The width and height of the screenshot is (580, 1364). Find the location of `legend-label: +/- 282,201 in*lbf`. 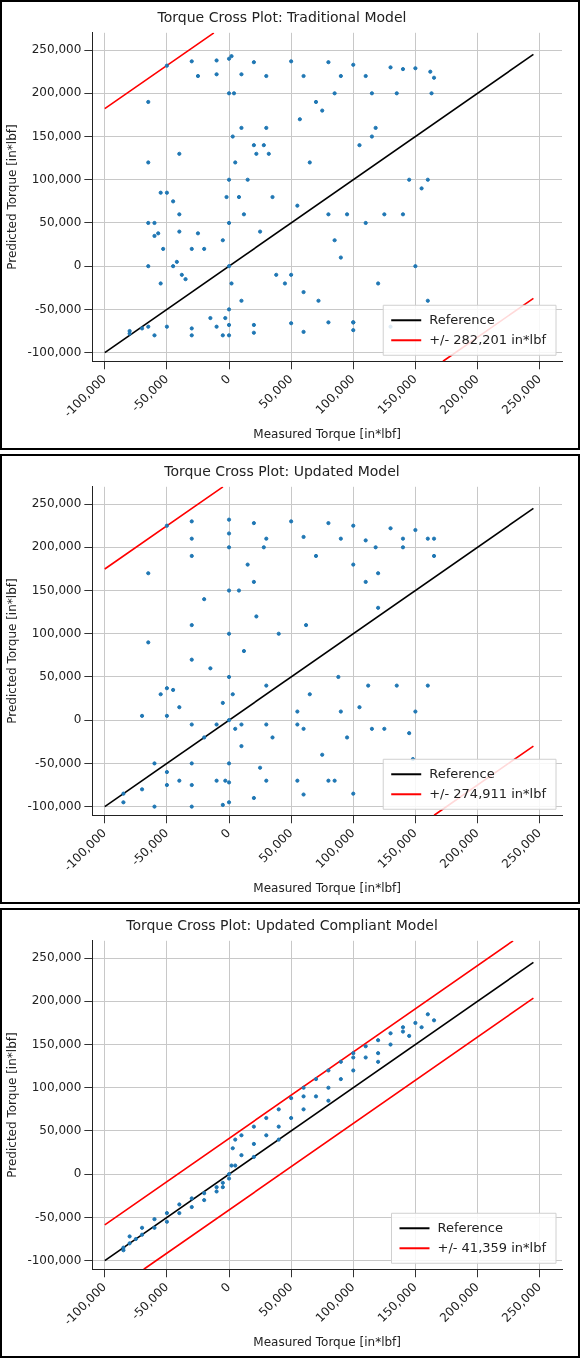

legend-label: +/- 282,201 in*lbf is located at coordinates (488, 339).